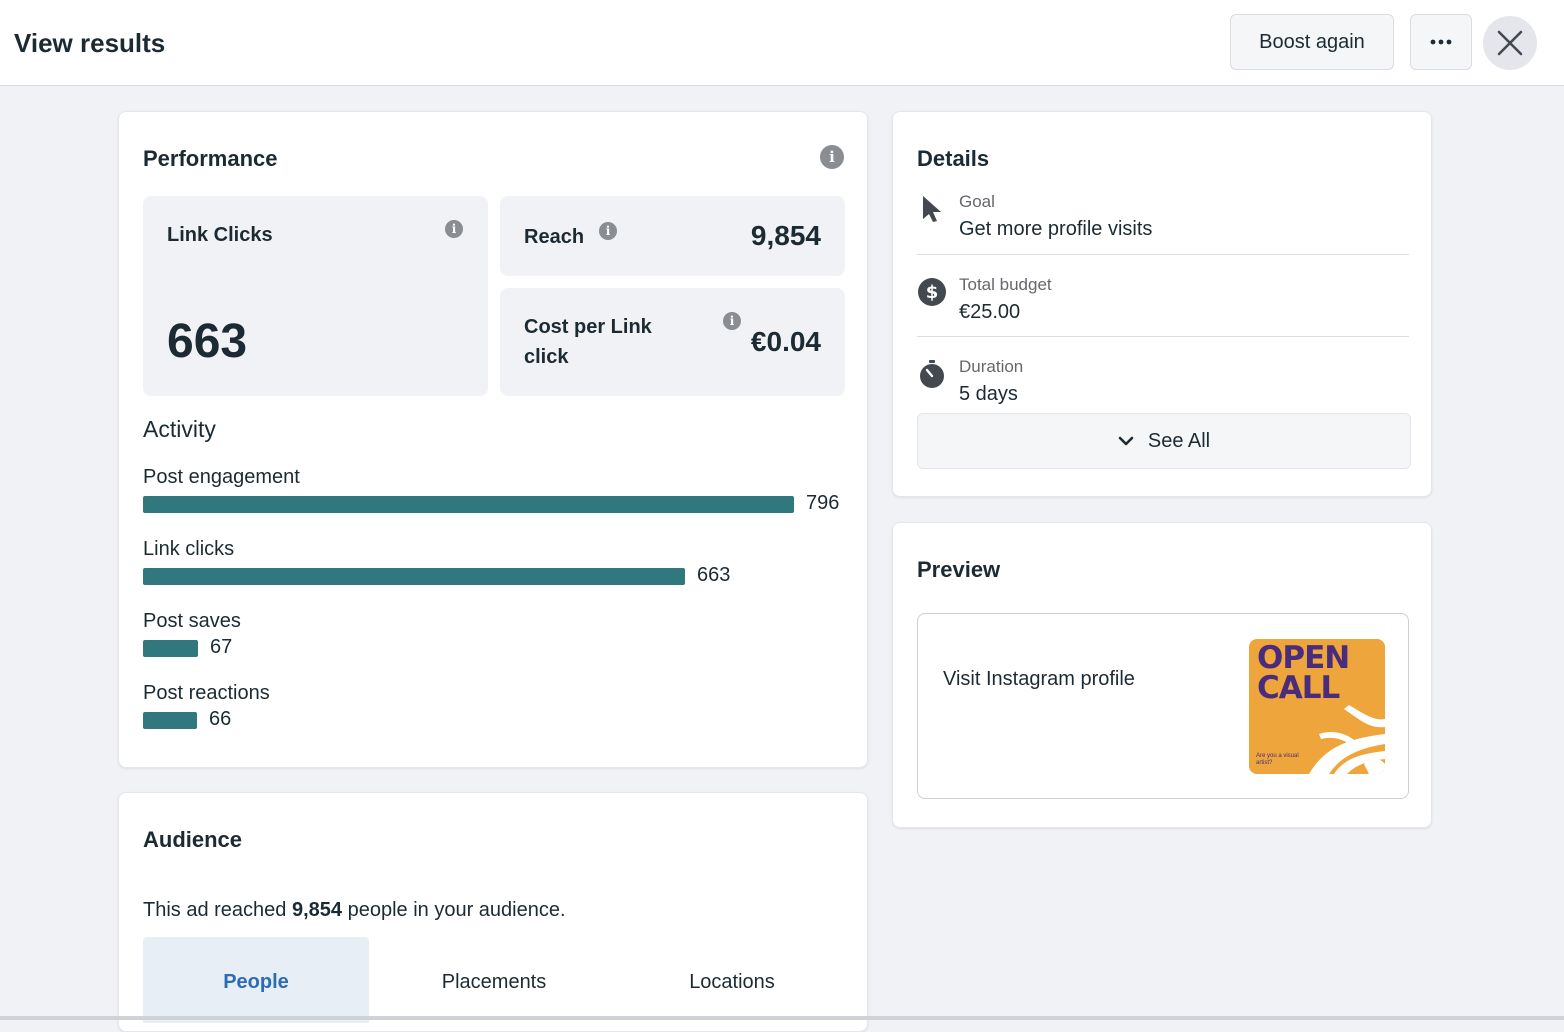 The width and height of the screenshot is (1564, 1032). Describe the element at coordinates (207, 341) in the screenshot. I see `link-clicks-value: 663` at that location.